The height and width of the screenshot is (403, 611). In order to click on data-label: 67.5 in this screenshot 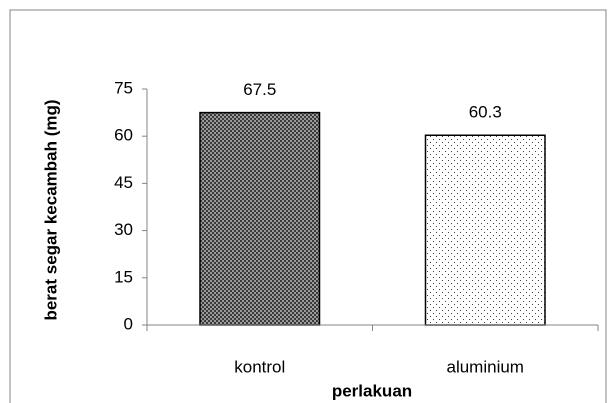, I will do `click(259, 89)`.